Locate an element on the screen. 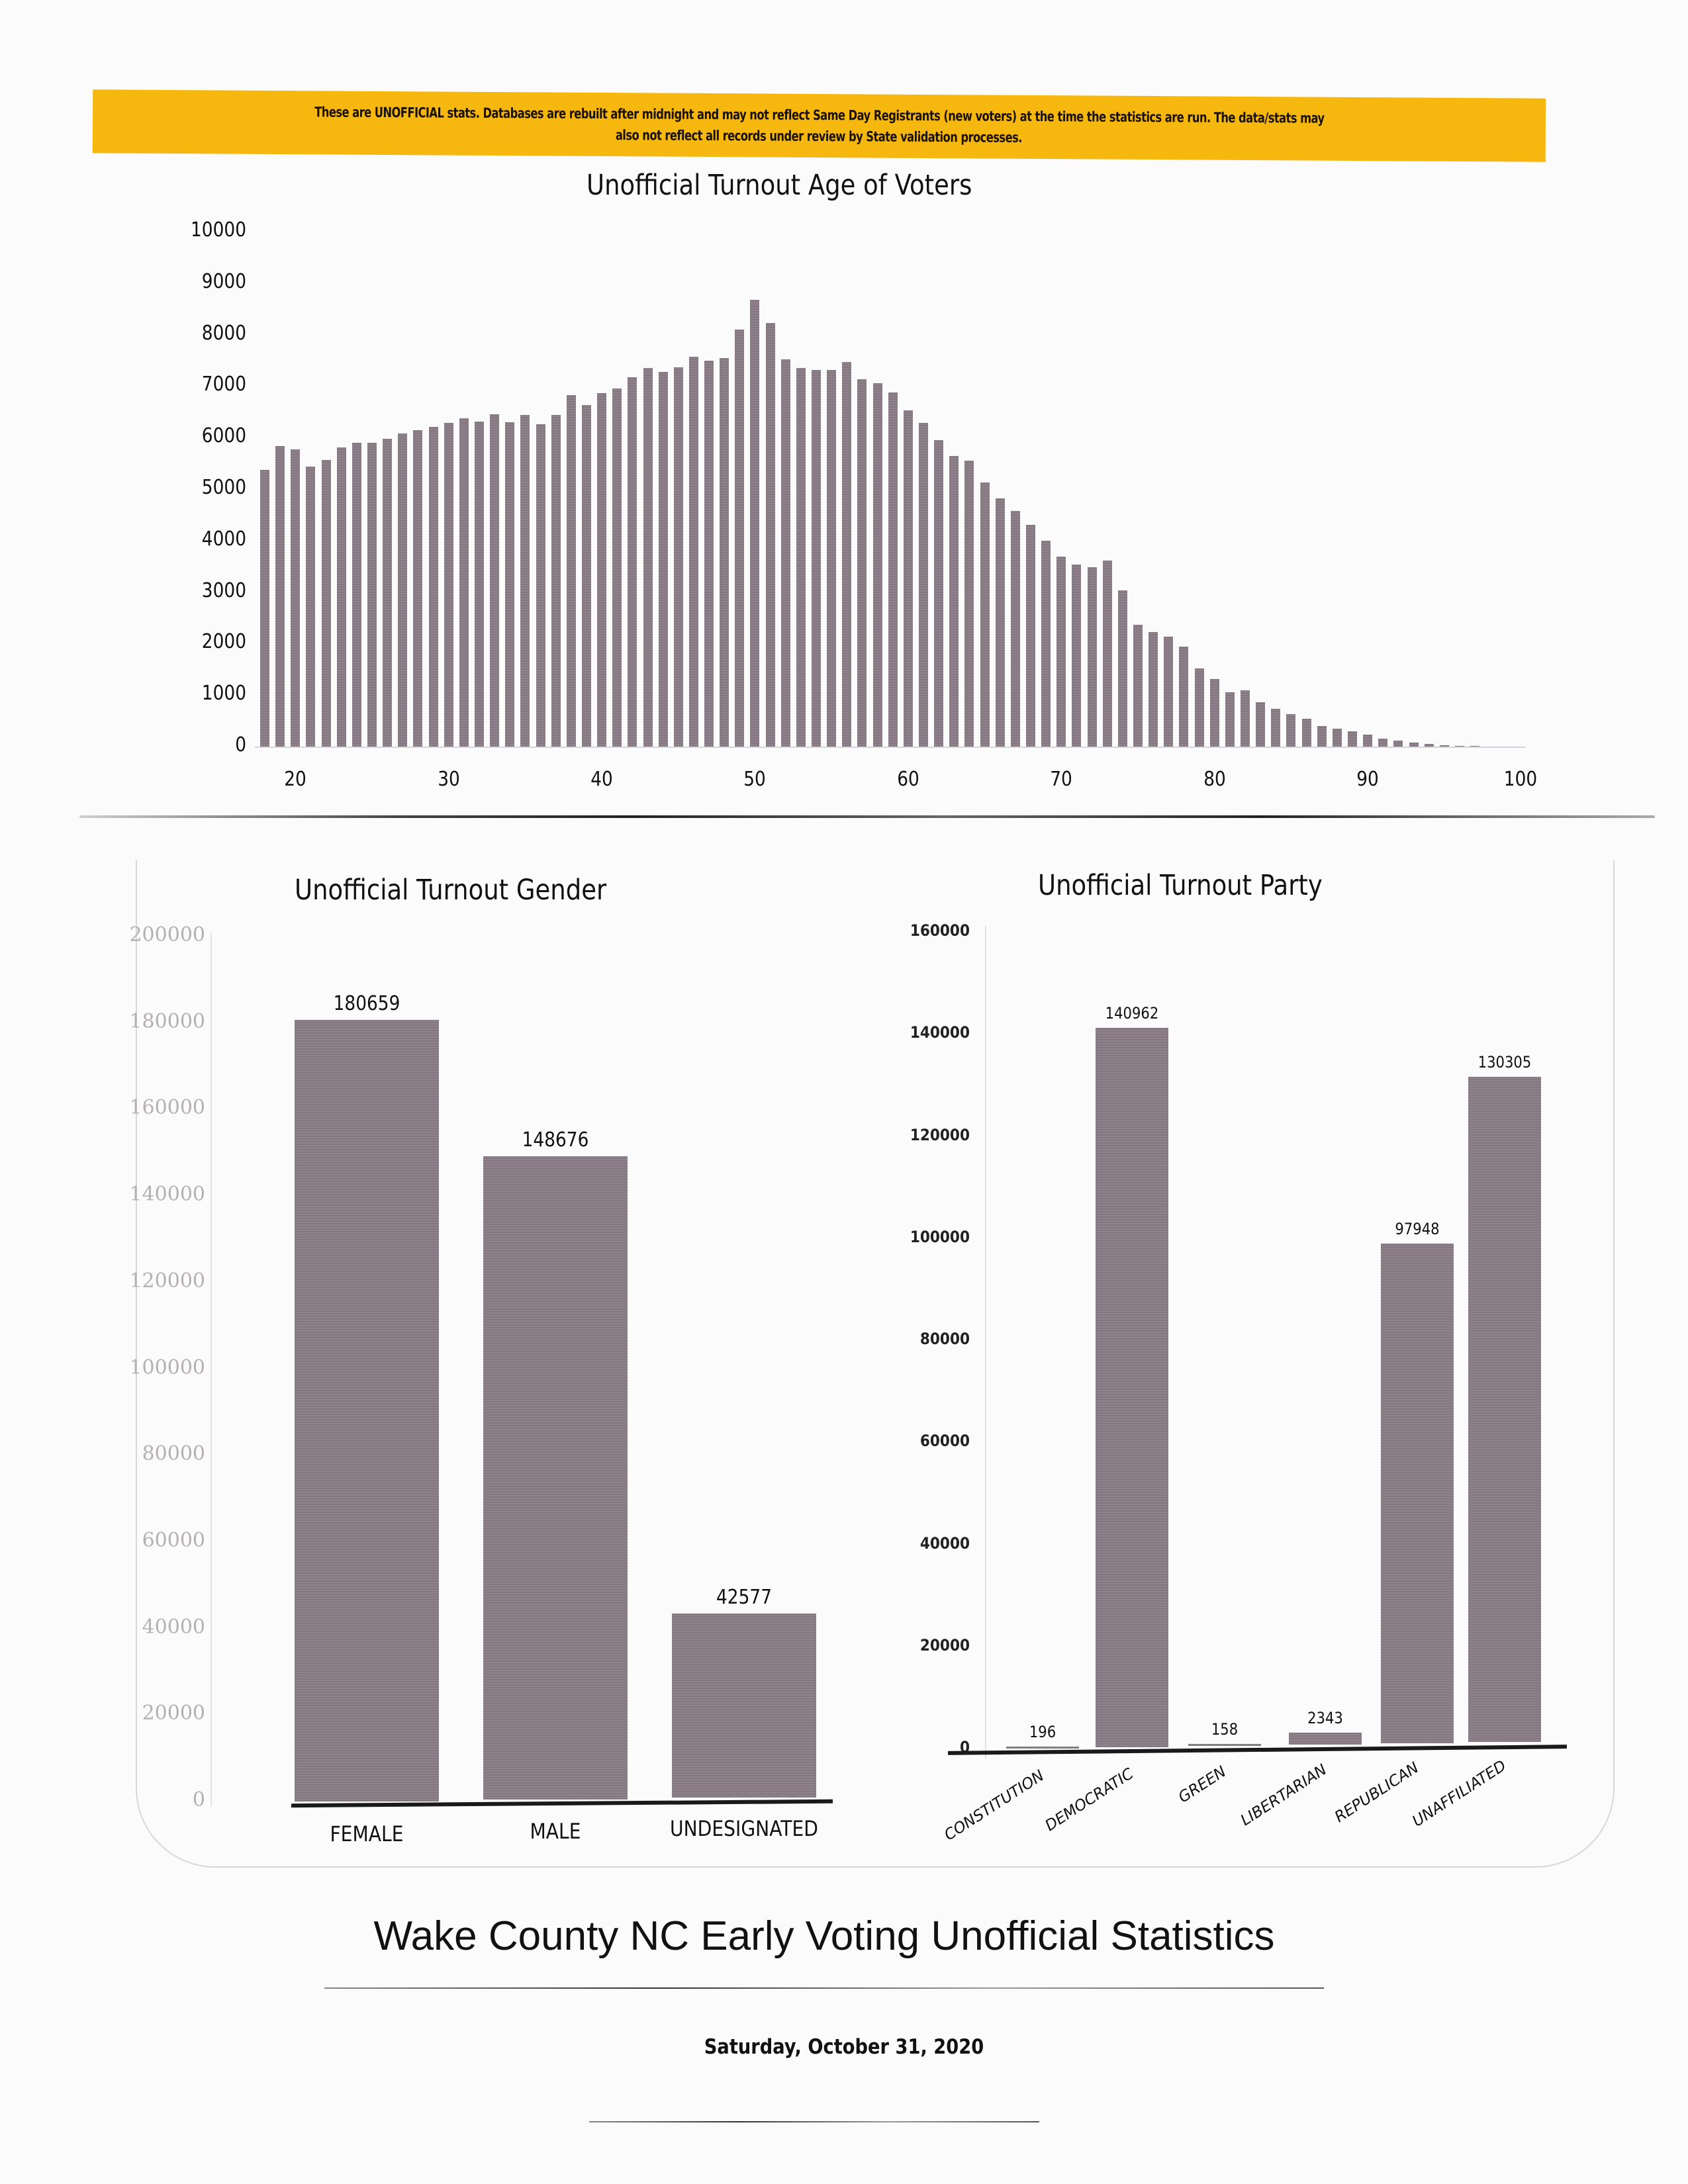 This screenshot has height=2184, width=1688. age-x-tick: 30 is located at coordinates (448, 779).